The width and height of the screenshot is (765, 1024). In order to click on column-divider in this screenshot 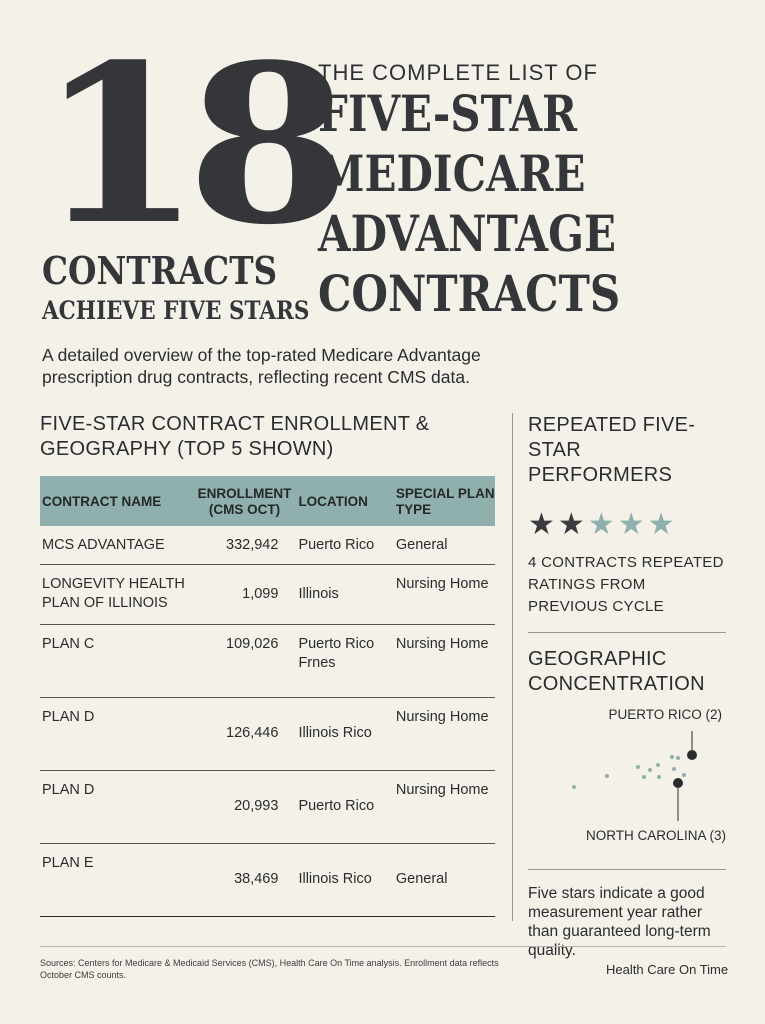, I will do `click(512, 667)`.